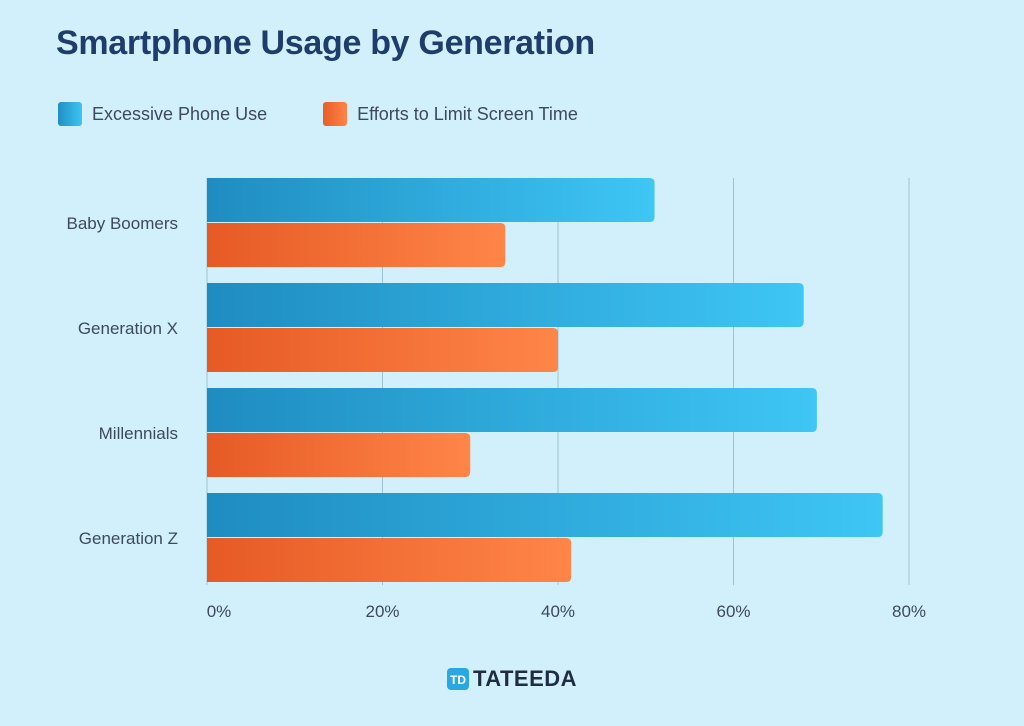 This screenshot has height=726, width=1024. I want to click on x-tick-labels: 0% 20% 40% 60% 80%, so click(566, 611).